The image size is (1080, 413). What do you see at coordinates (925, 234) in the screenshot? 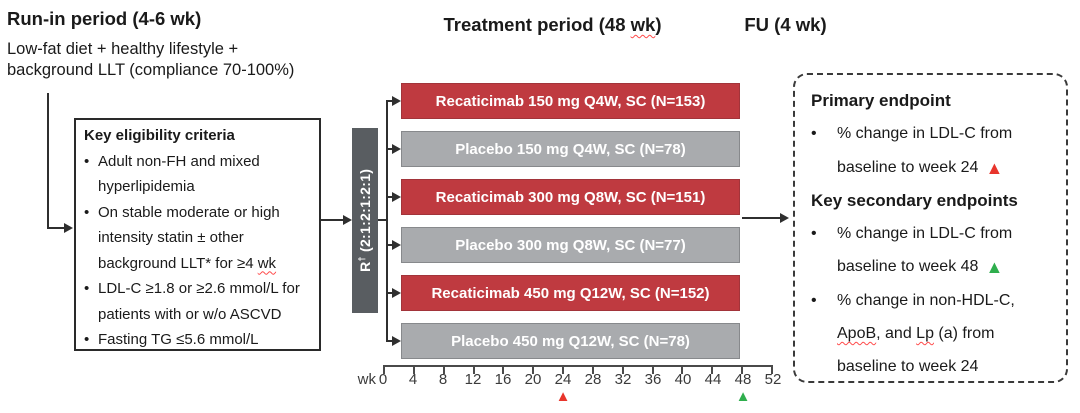
I see `secondary-endpoint-1-text: % change in LDL-C from` at bounding box center [925, 234].